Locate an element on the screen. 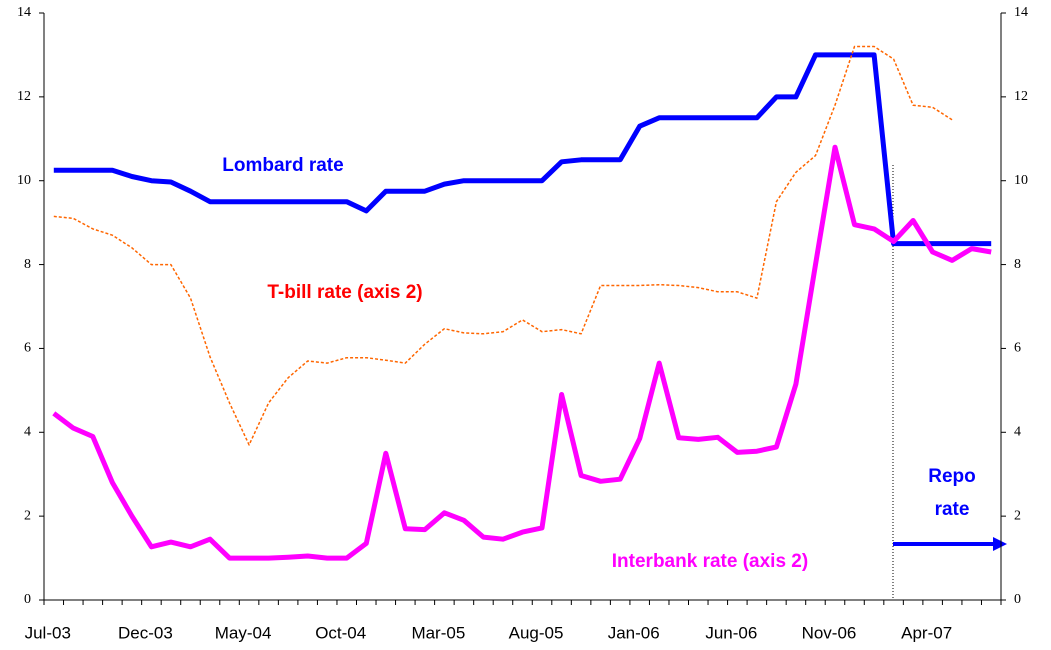 The image size is (1051, 650). y2-tick-label: 8 is located at coordinates (1017, 264).